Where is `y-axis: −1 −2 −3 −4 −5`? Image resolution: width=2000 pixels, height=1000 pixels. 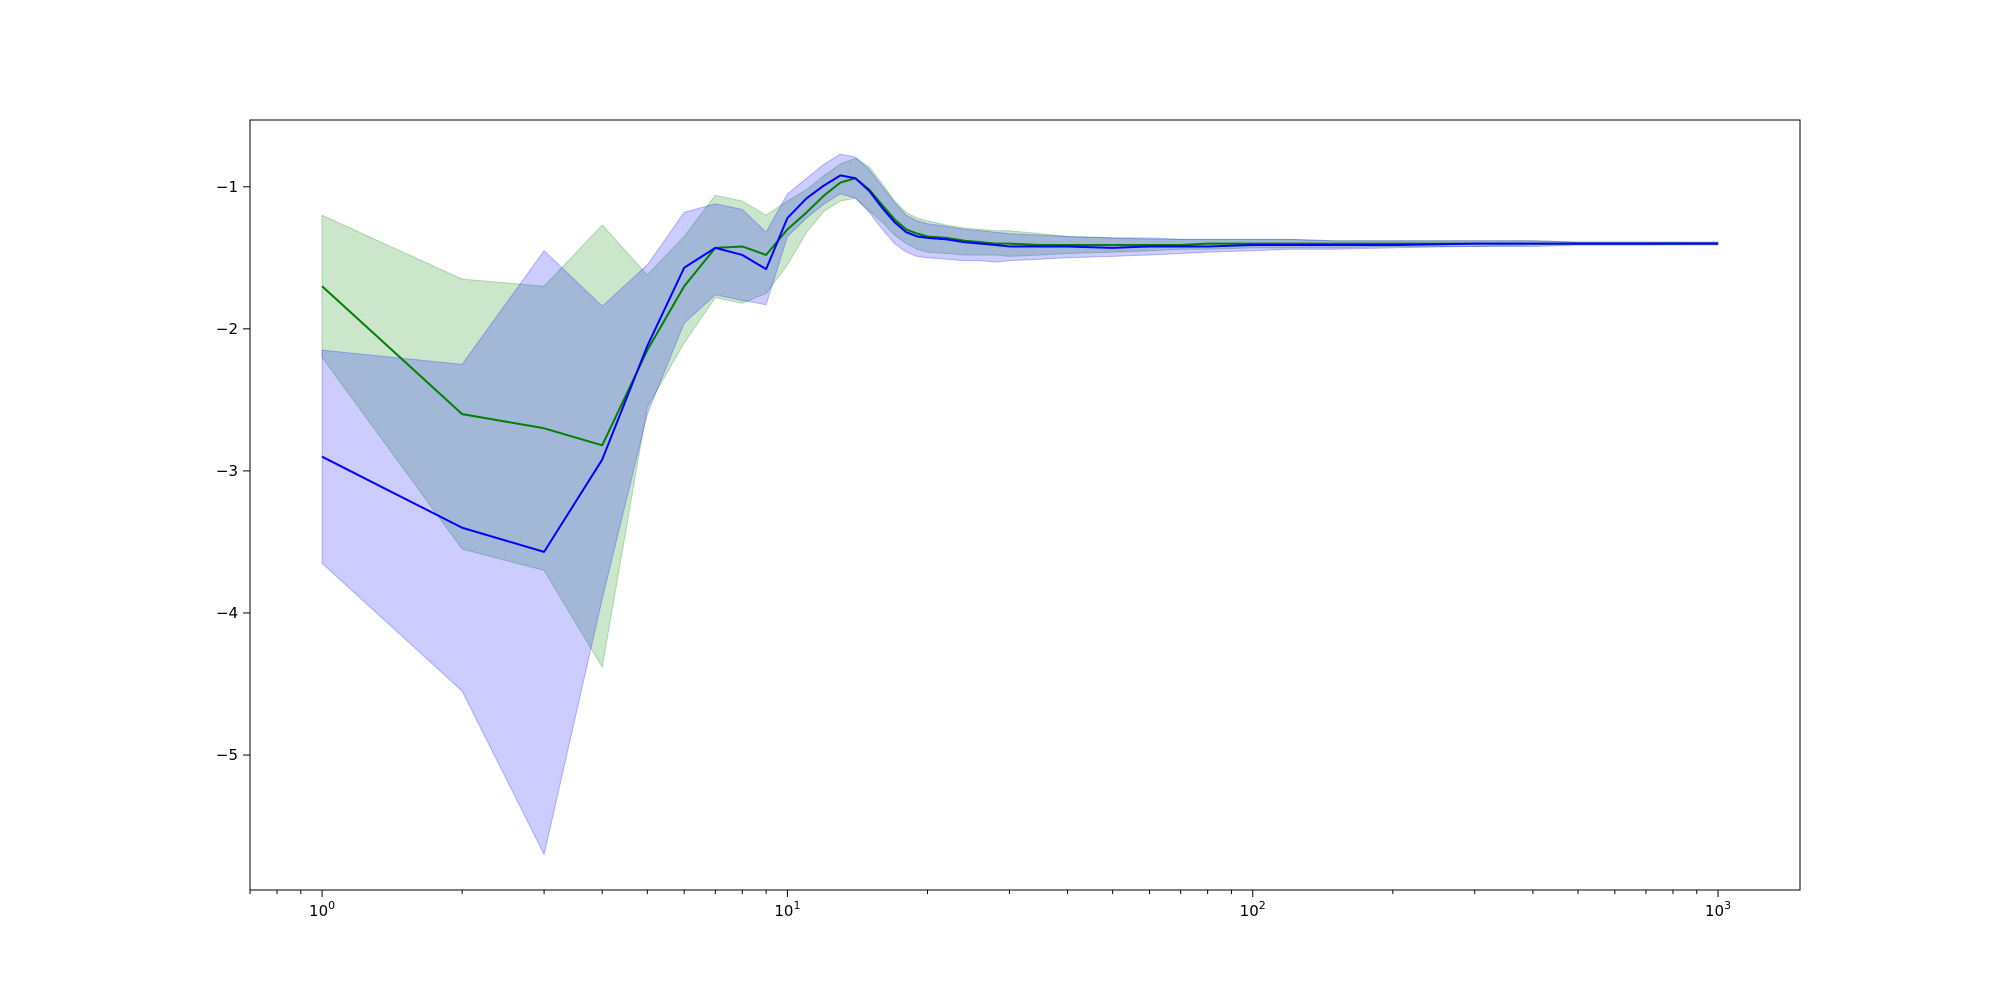 y-axis: −1 −2 −3 −4 −5 is located at coordinates (233, 471).